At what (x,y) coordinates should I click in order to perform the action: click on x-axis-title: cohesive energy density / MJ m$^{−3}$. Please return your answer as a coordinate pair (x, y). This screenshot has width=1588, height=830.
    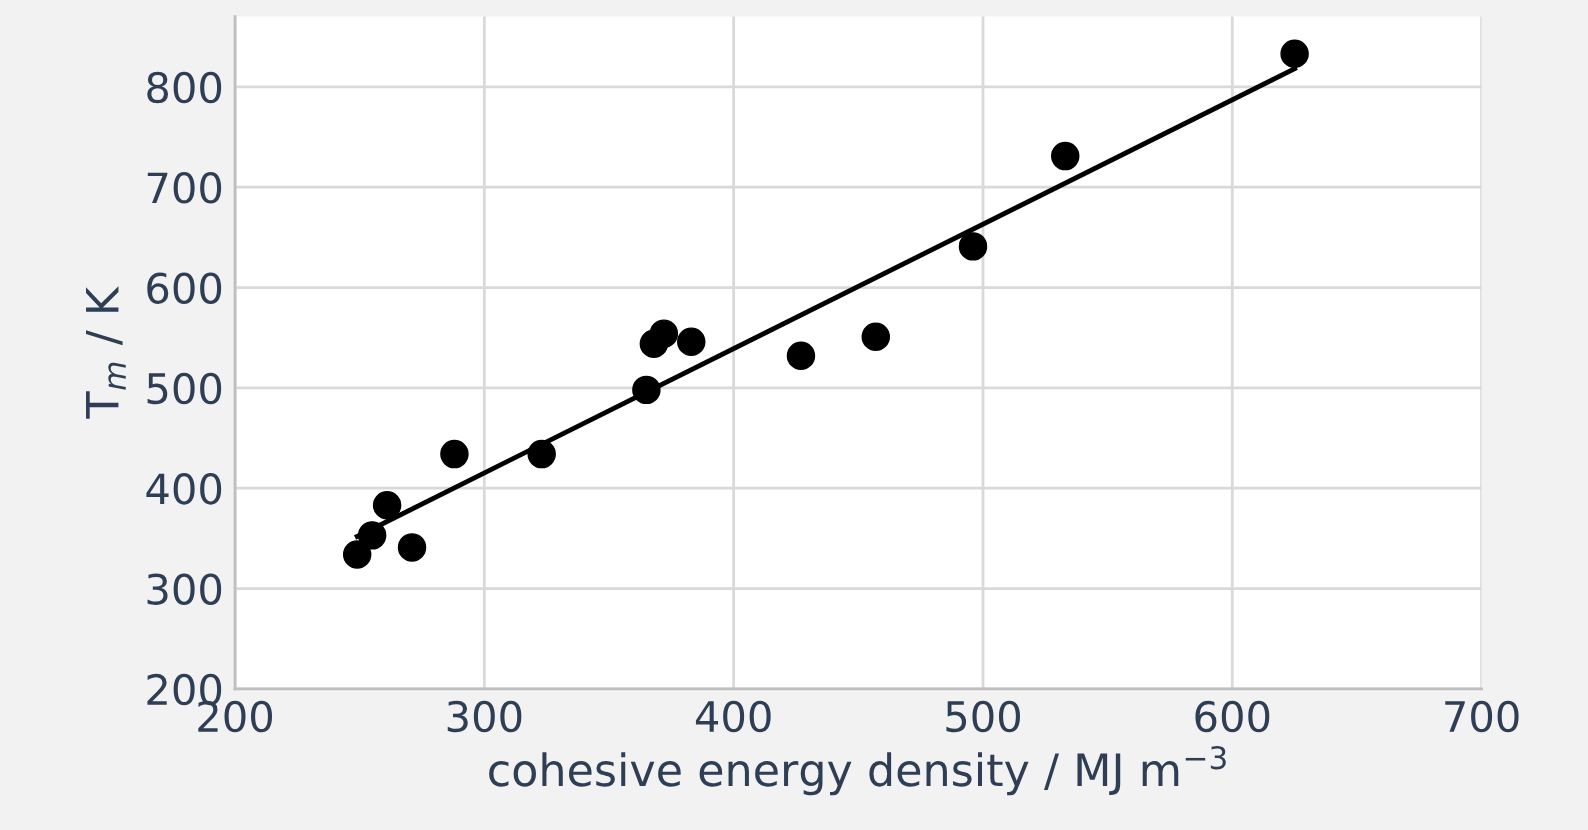
    Looking at the image, I should click on (857, 770).